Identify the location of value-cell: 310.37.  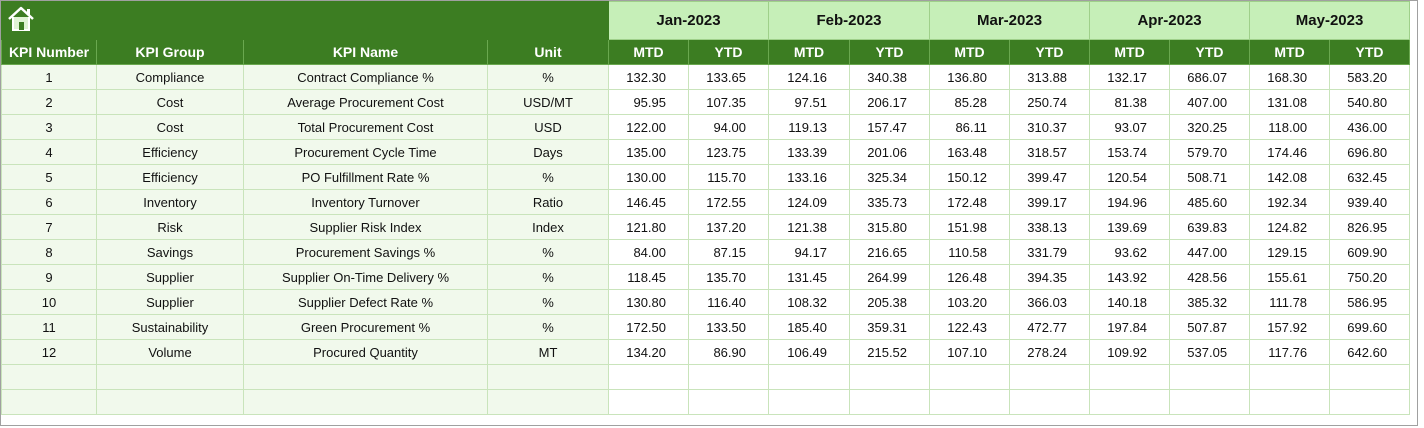
(1050, 127).